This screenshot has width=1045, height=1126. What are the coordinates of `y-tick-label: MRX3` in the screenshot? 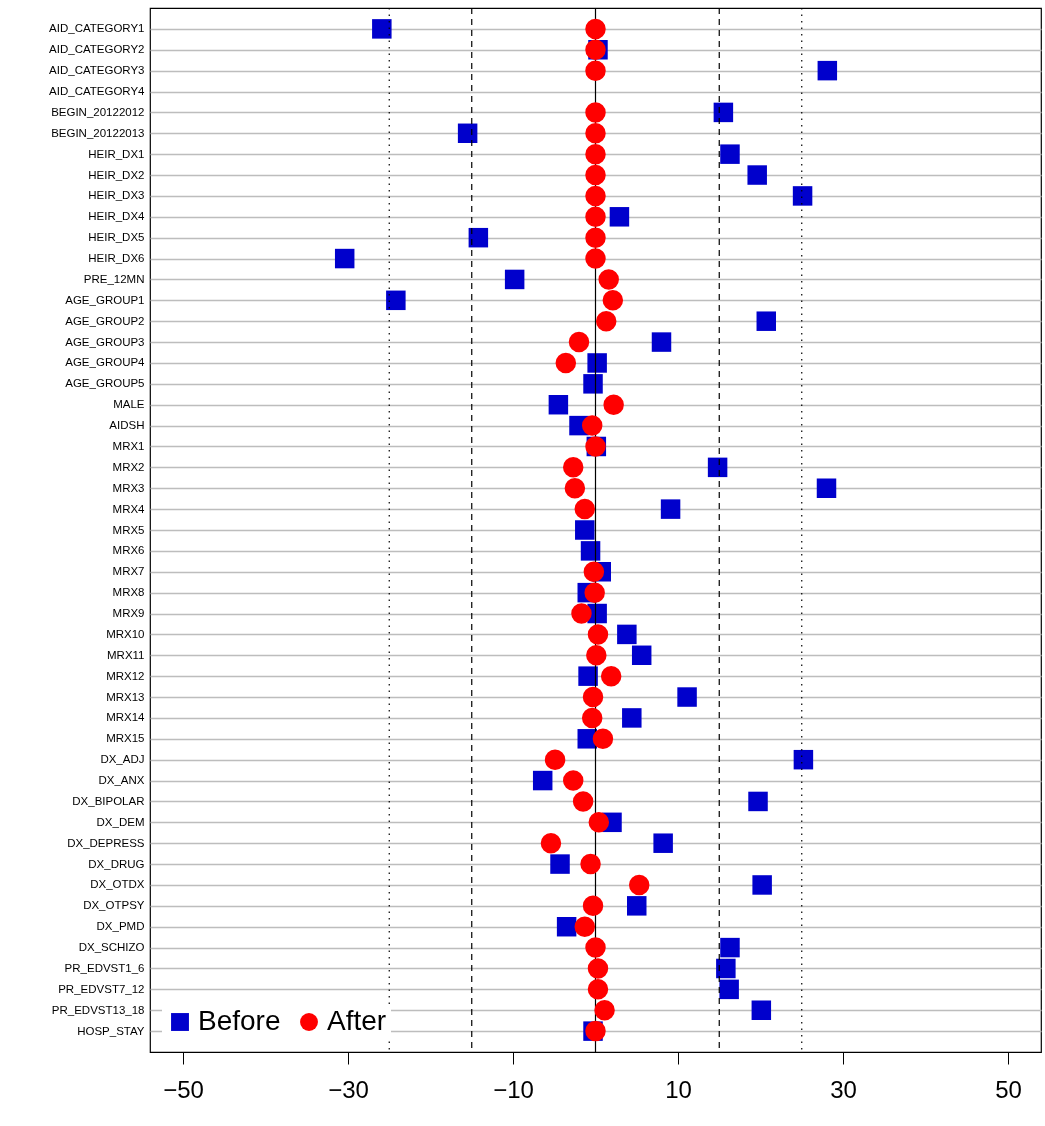 It's located at (128, 487).